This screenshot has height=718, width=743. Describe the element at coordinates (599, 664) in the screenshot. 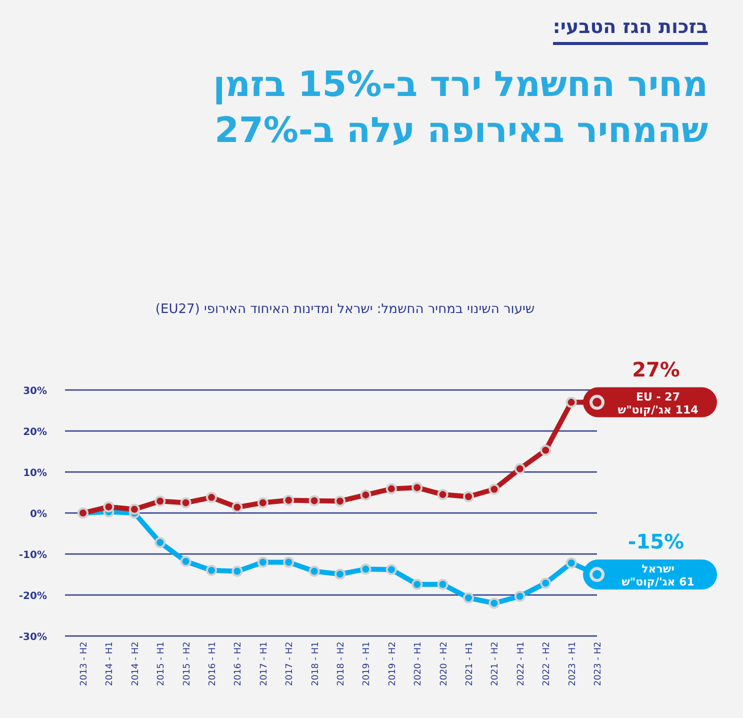

I see `x-tick-label: 2023 - H2` at that location.